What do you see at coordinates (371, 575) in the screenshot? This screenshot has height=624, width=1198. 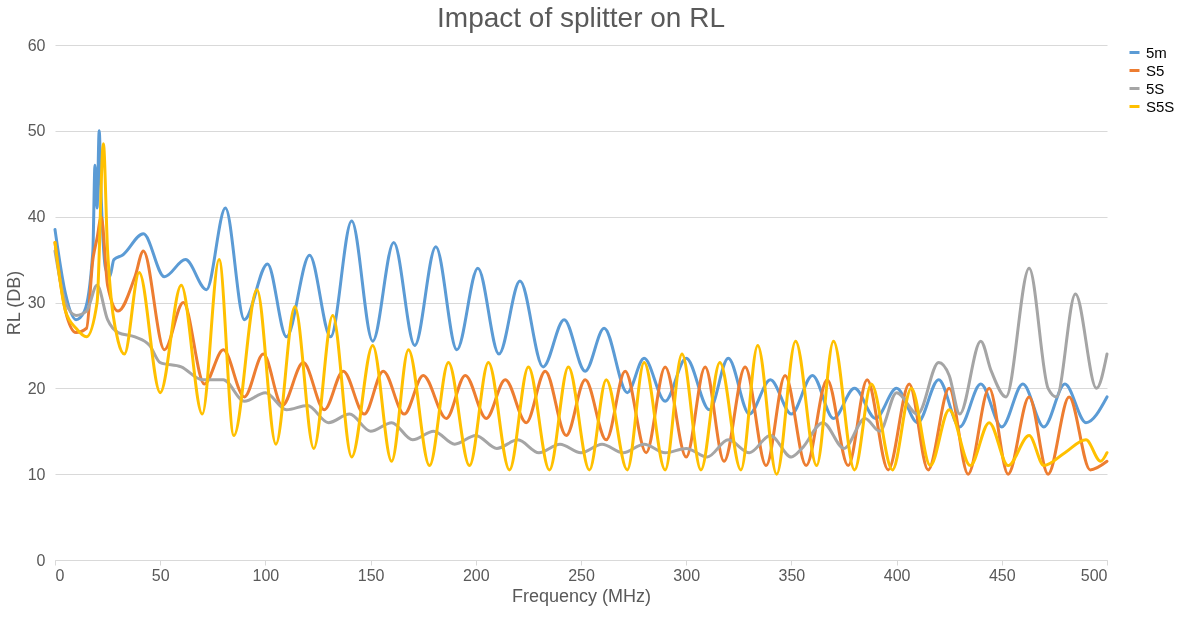 I see `x-tick-label: 150` at bounding box center [371, 575].